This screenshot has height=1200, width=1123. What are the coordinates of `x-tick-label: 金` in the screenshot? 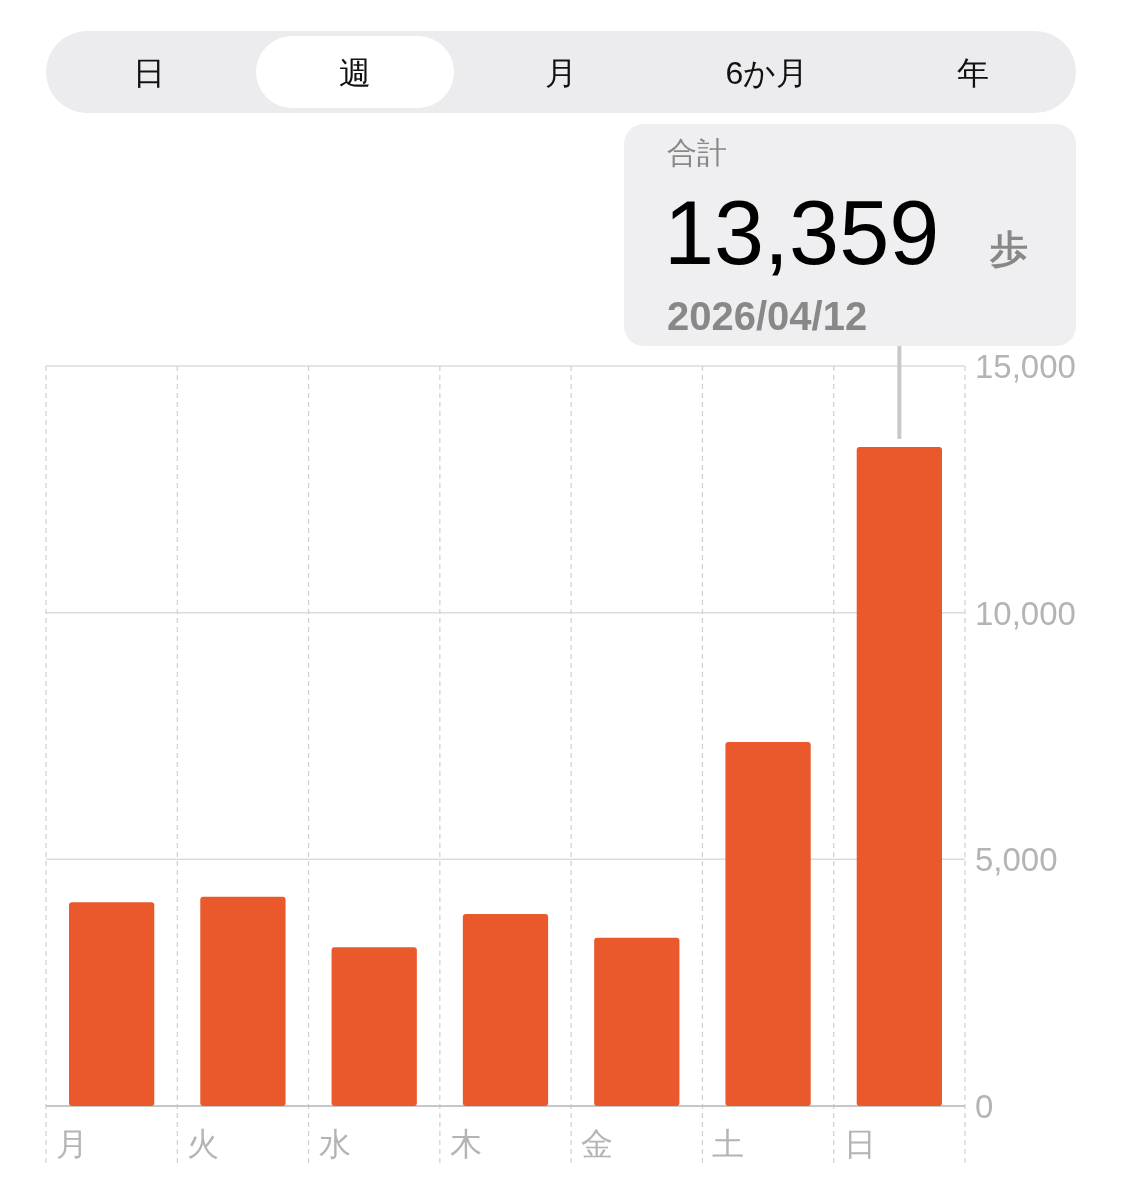 It's located at (597, 1144).